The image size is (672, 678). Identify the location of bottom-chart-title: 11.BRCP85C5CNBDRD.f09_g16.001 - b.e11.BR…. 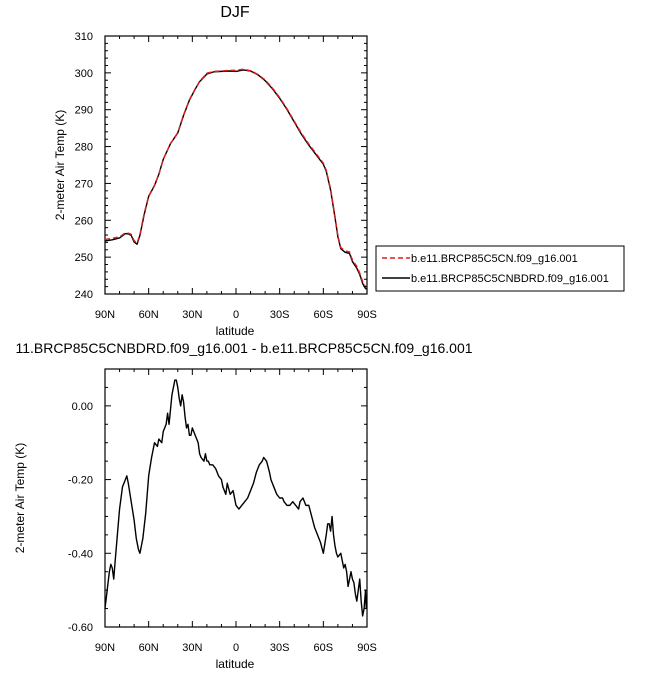
(243, 348).